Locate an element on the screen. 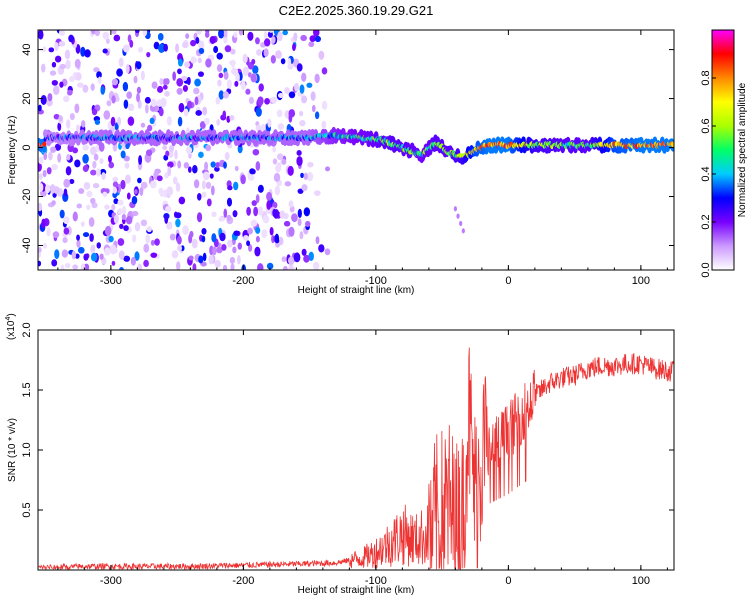  colorbar-tick-label: 0.6 is located at coordinates (706, 125).